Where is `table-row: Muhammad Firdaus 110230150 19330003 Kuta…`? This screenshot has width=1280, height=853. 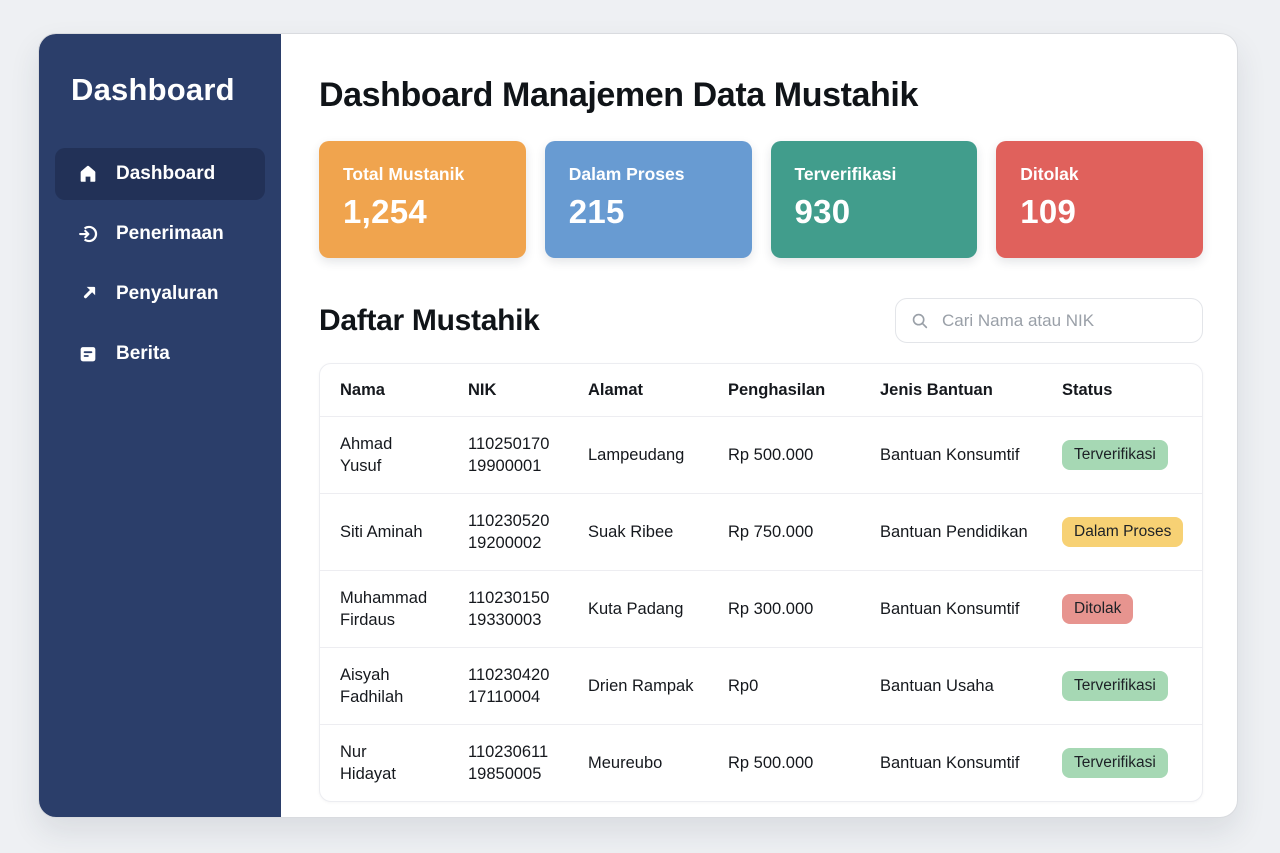 table-row: Muhammad Firdaus 110230150 19330003 Kuta… is located at coordinates (761, 609).